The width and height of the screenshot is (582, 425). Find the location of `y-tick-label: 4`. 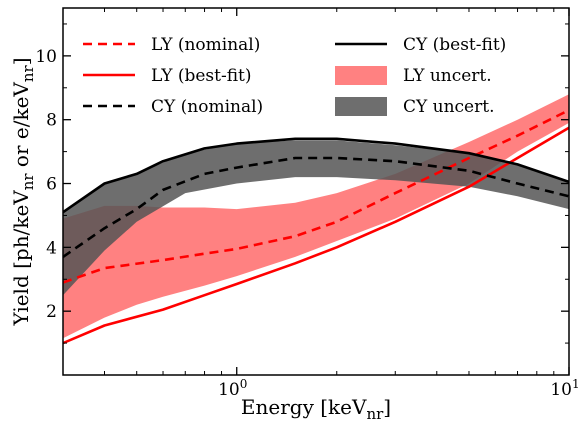

y-tick-label: 4 is located at coordinates (51, 248).